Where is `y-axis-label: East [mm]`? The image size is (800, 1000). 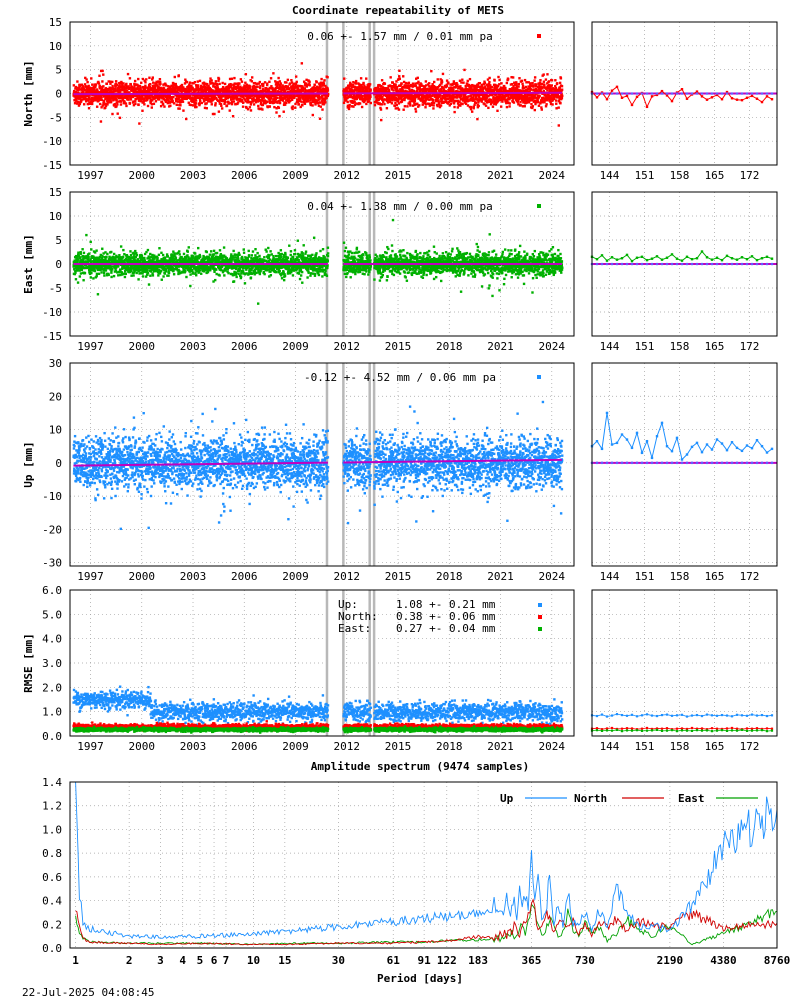 y-axis-label: East [mm] is located at coordinates (28, 264).